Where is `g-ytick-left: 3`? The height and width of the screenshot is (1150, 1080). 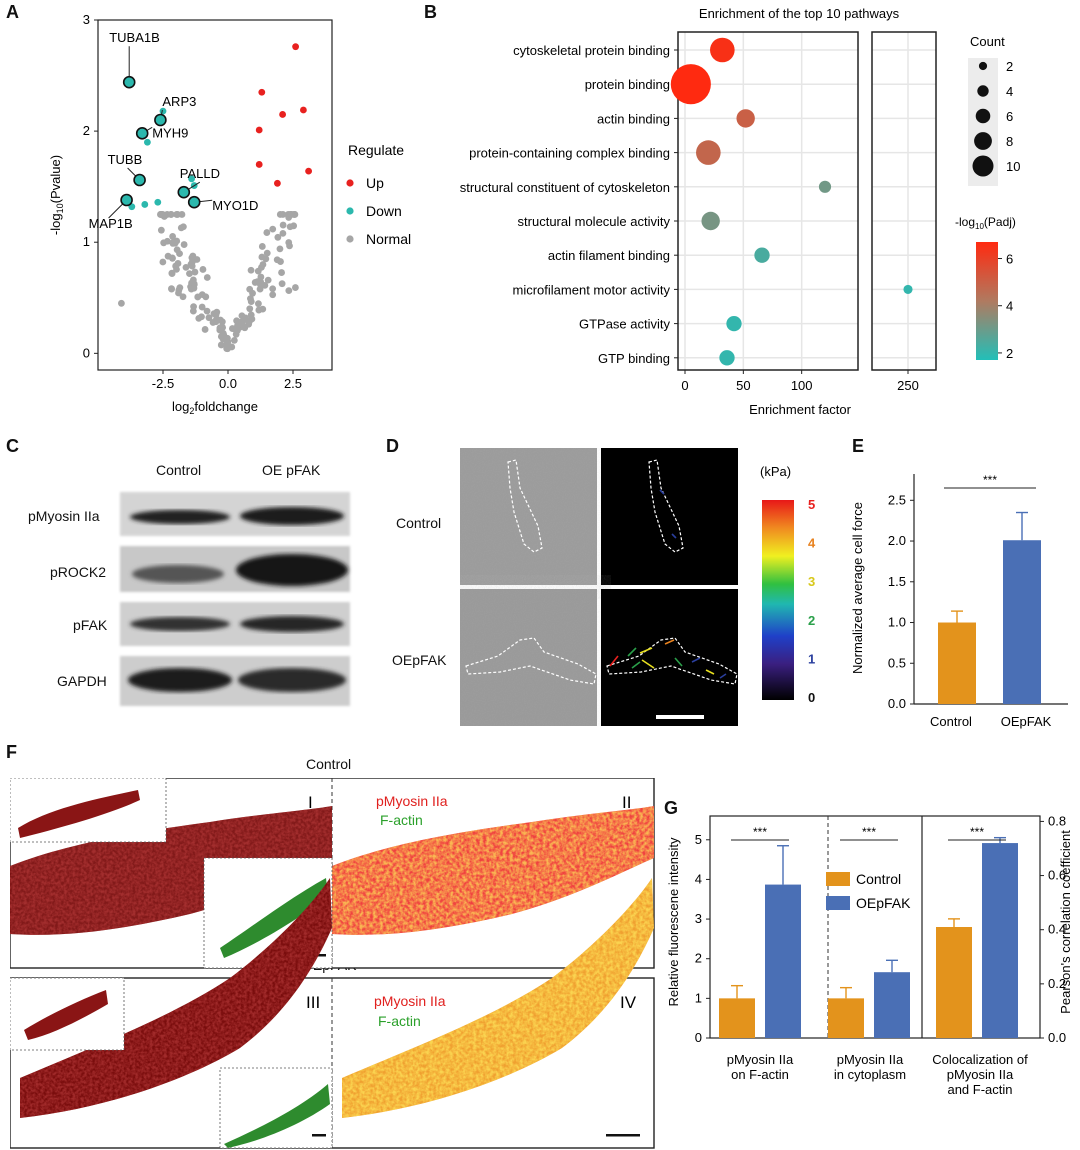 g-ytick-left: 3 is located at coordinates (698, 918).